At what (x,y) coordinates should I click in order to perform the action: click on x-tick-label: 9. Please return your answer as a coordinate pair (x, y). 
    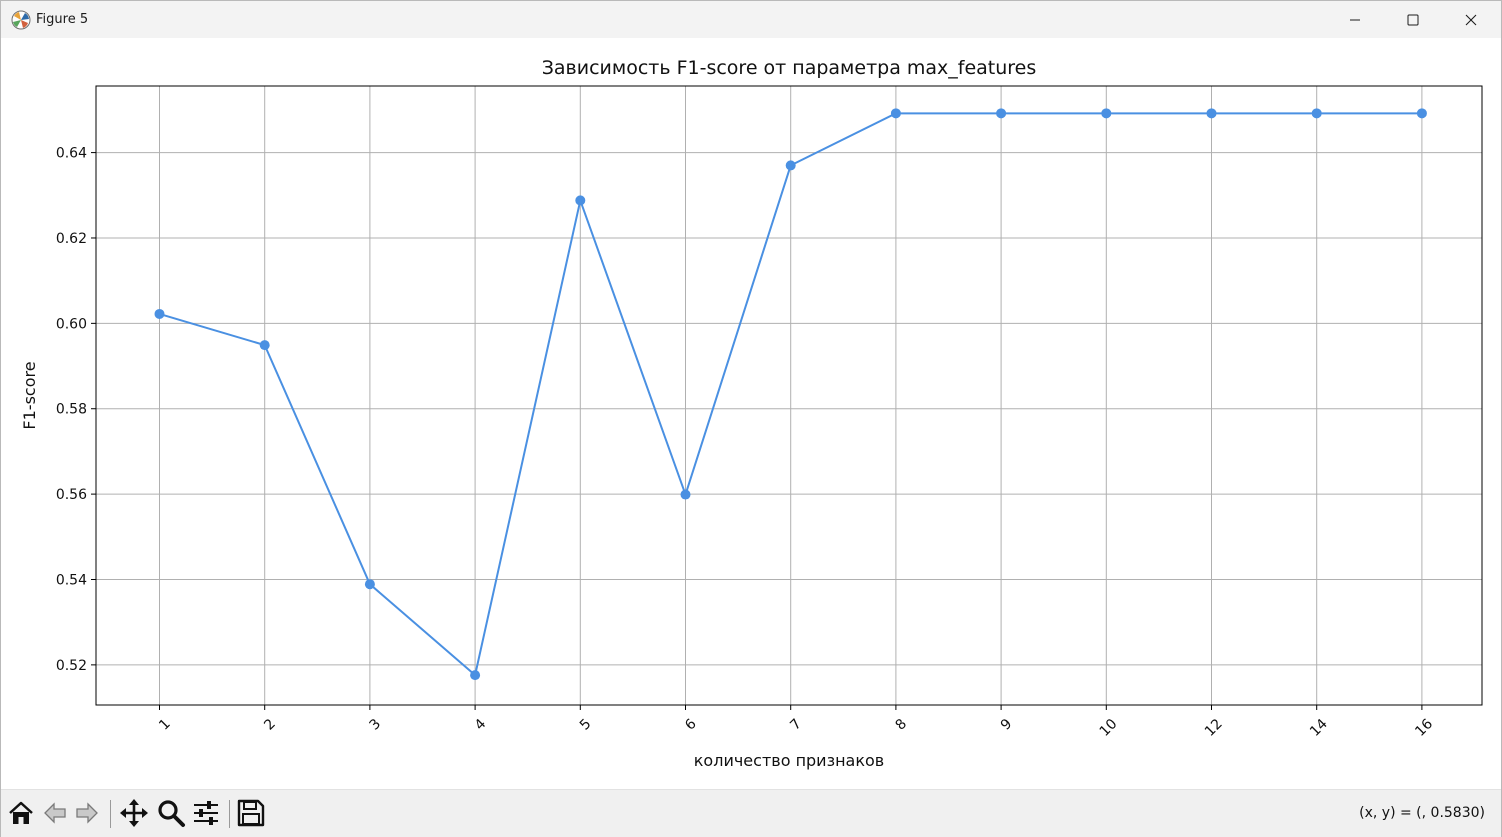
    Looking at the image, I should click on (1007, 725).